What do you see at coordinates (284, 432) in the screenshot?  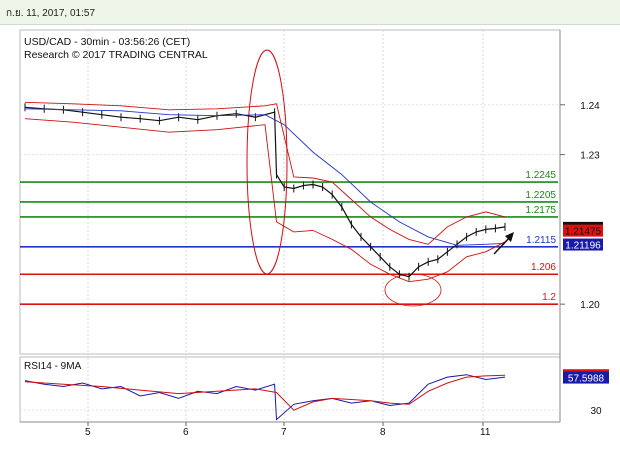 I see `x-tick-label: 7` at bounding box center [284, 432].